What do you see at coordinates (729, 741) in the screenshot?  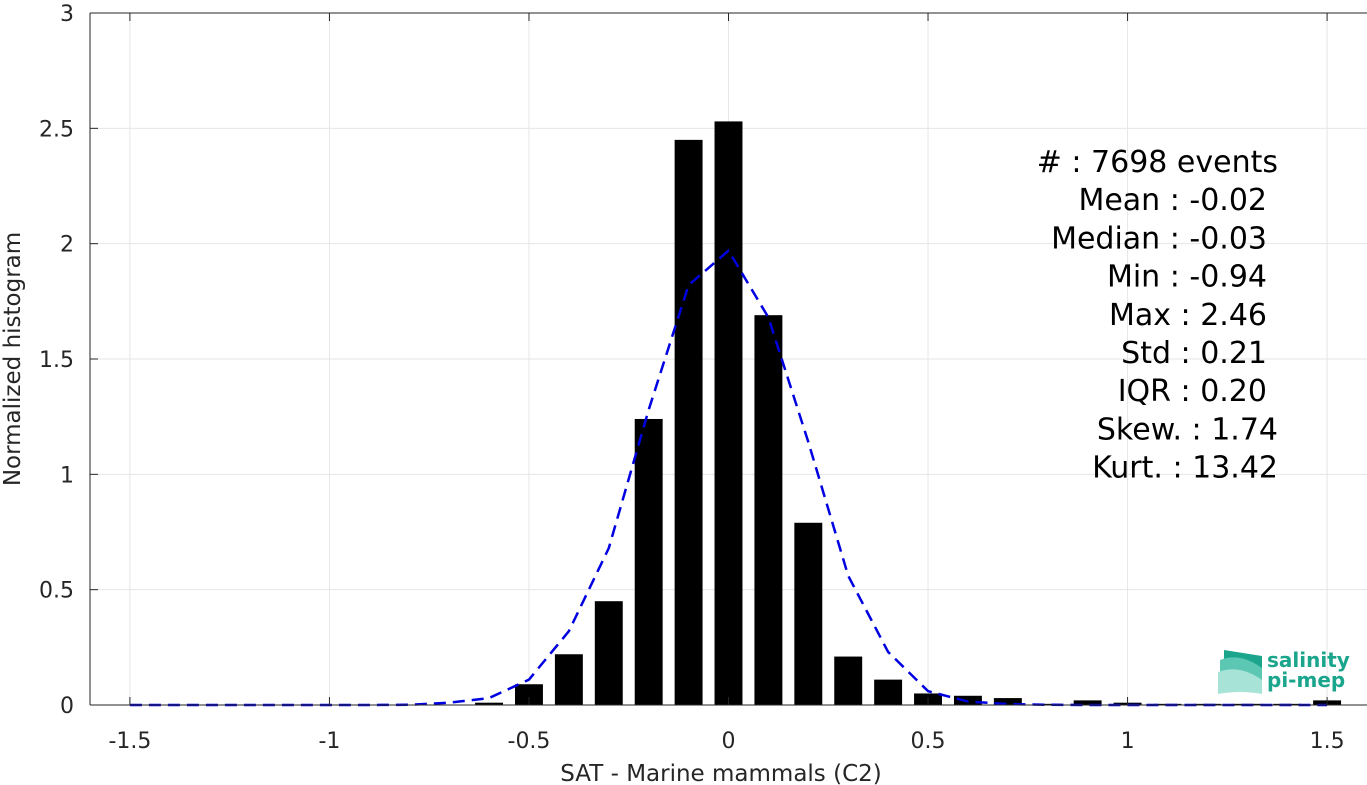 I see `x-tick-label: 0` at bounding box center [729, 741].